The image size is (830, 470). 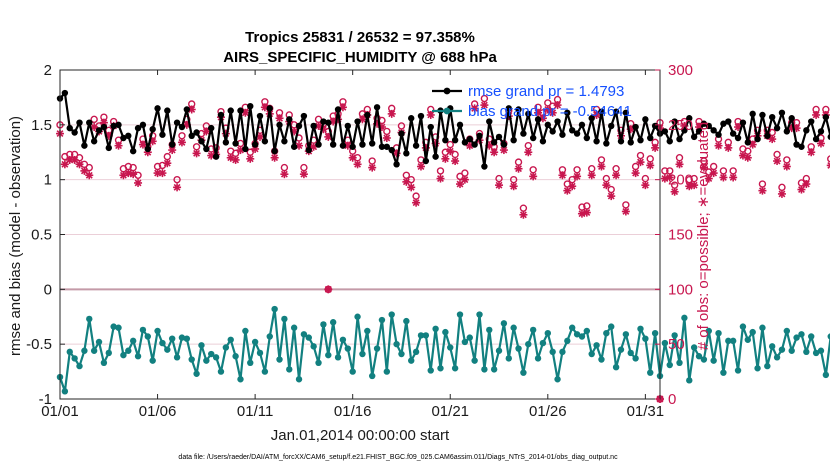 What do you see at coordinates (703, 236) in the screenshot?
I see `y-right-axis-label: # of obs: o=possible; ∗=evaluated` at bounding box center [703, 236].